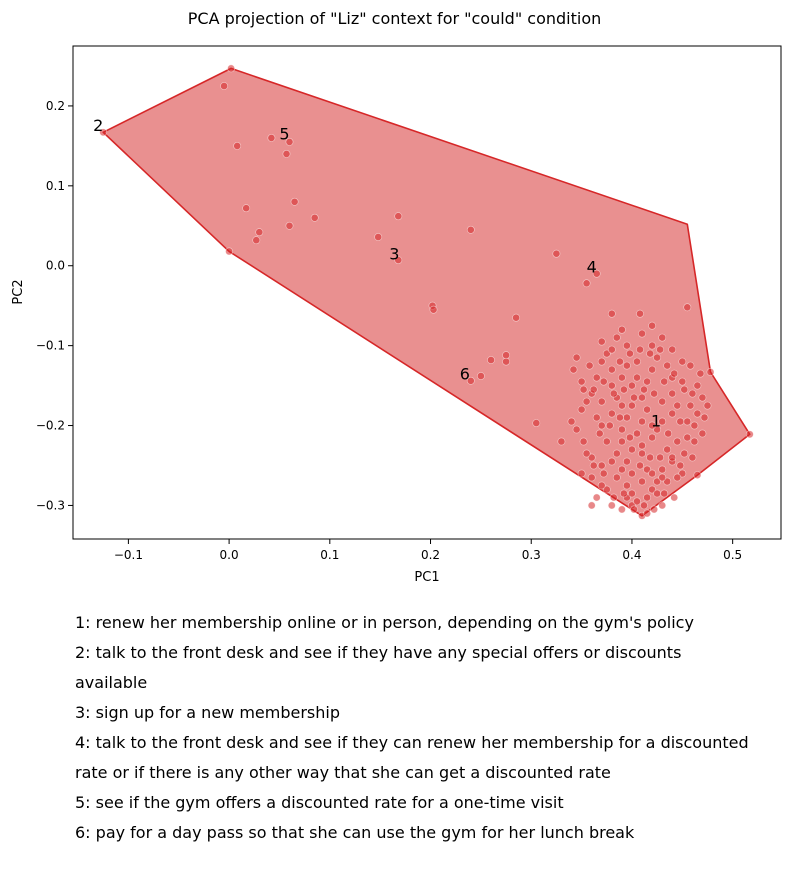 The width and height of the screenshot is (789, 882). Describe the element at coordinates (55, 106) in the screenshot. I see `y-tick-label: 0.2` at that location.